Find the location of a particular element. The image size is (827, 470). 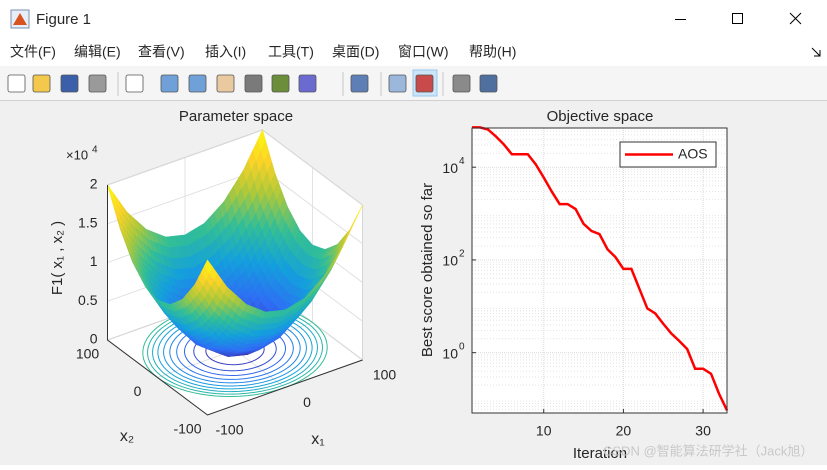

menu-item: 桌面(D) is located at coordinates (355, 52).